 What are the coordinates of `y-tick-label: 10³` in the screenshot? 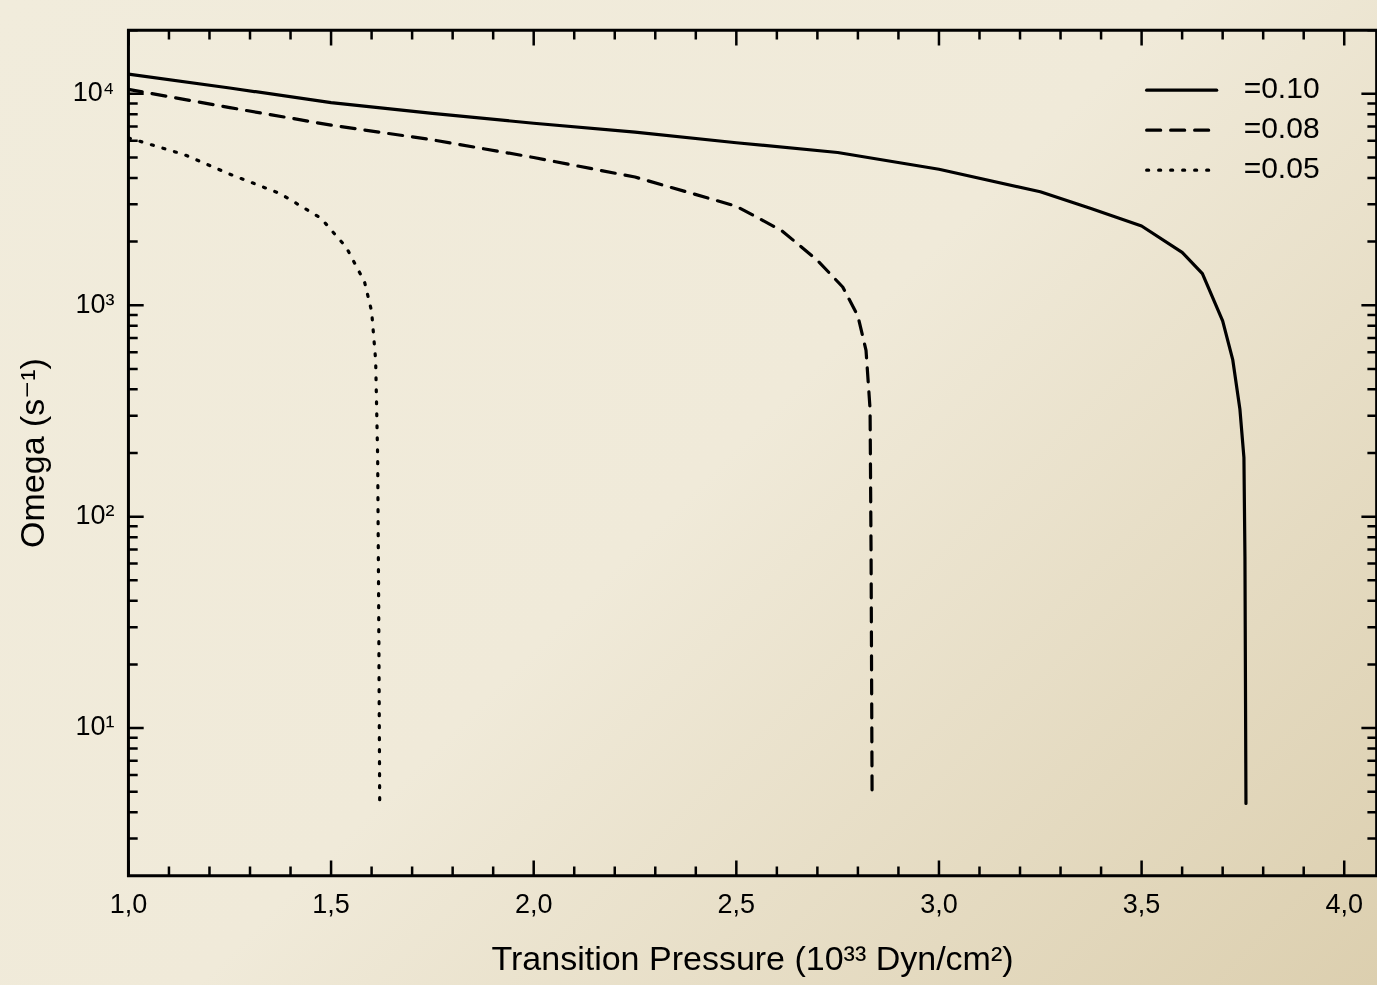 It's located at (95, 303).